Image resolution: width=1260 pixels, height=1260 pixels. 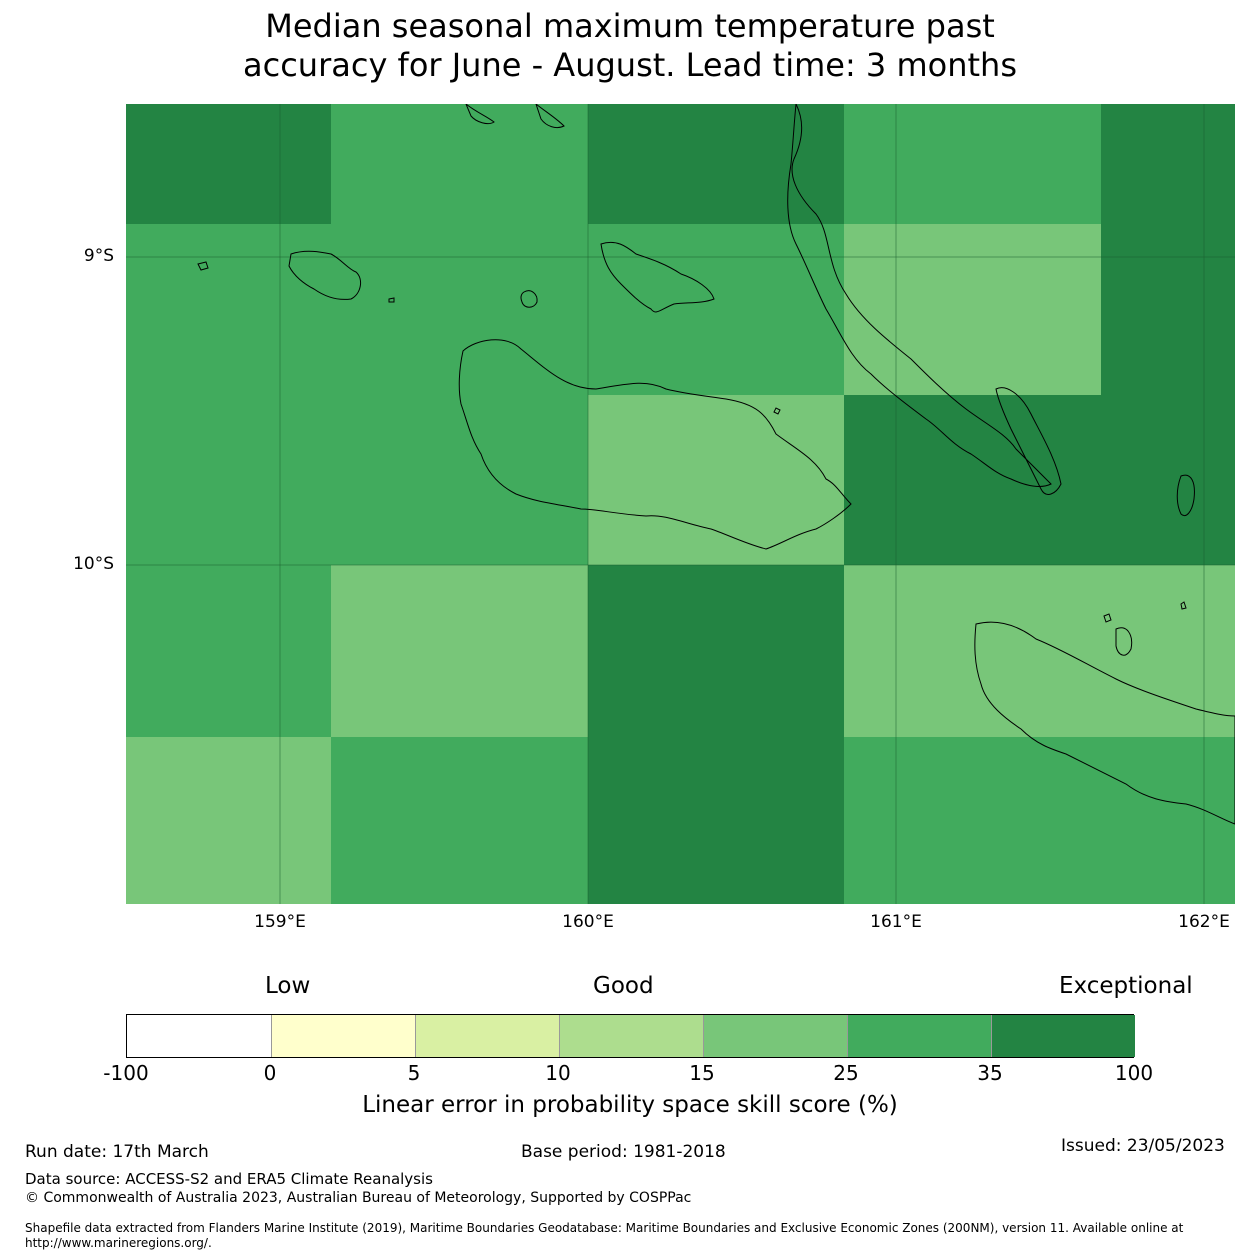 I want to click on colorbar-tick-label: 15, so click(x=702, y=1073).